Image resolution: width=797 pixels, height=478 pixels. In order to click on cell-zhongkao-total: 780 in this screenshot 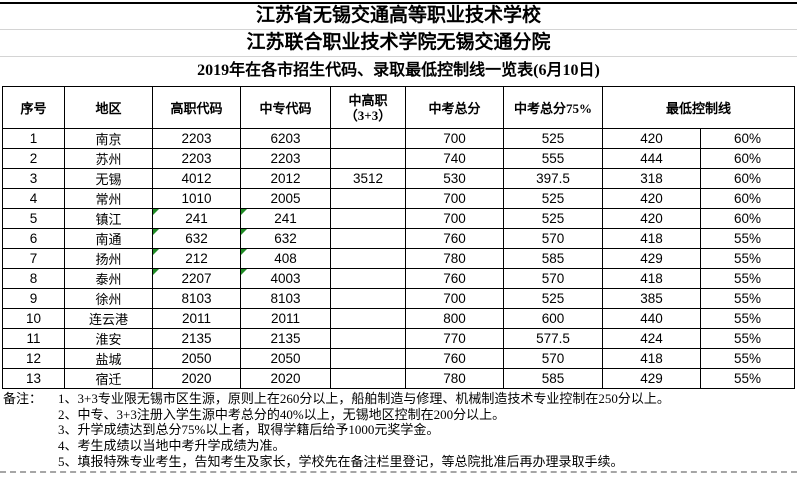, I will do `click(454, 258)`.